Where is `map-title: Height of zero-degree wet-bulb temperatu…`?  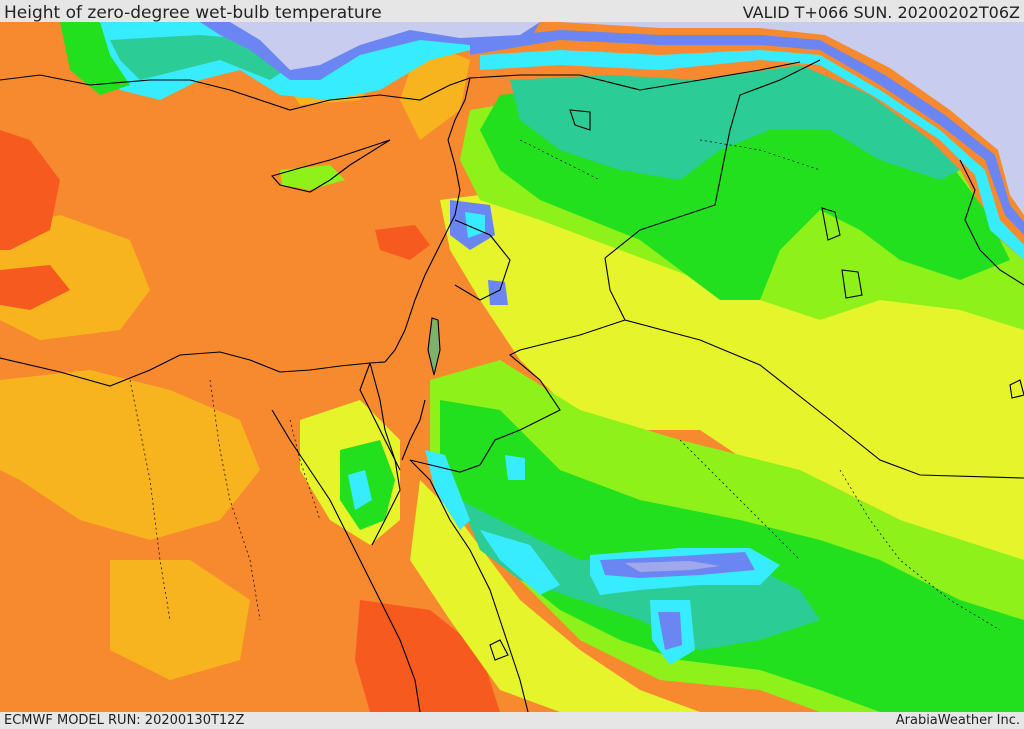 map-title: Height of zero-degree wet-bulb temperatu… is located at coordinates (193, 13).